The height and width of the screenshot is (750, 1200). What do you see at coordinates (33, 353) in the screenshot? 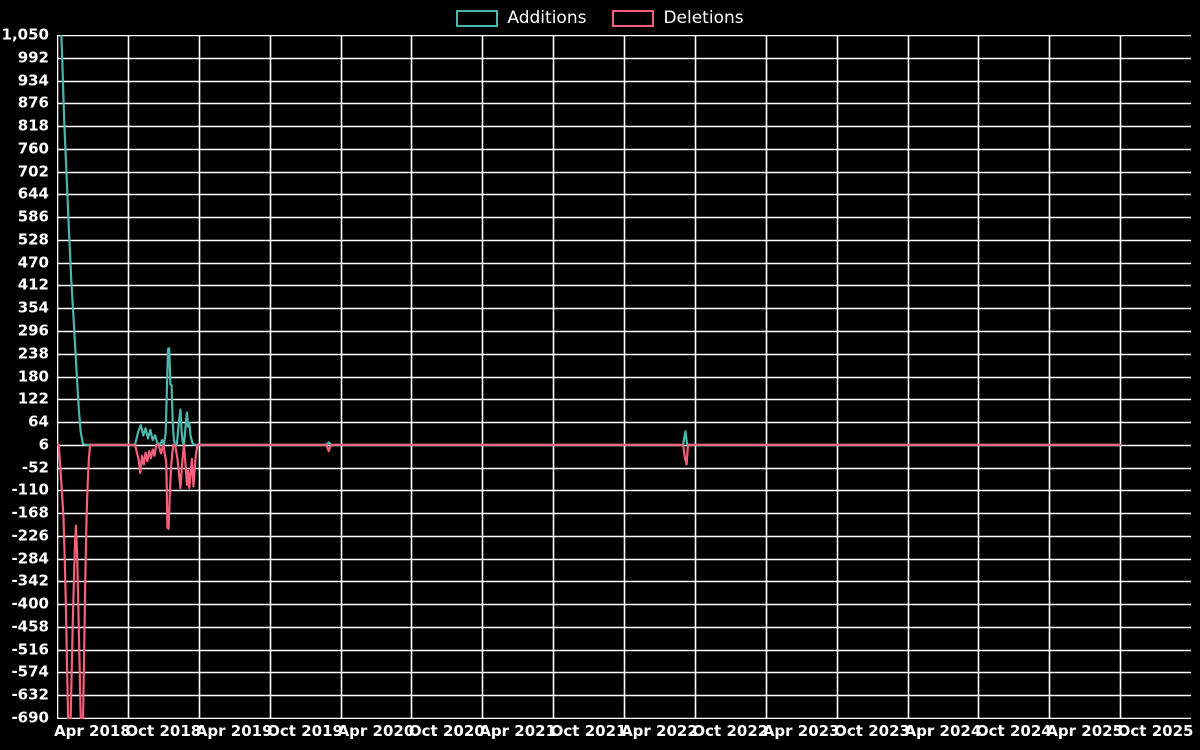
I see `y-axis-tick-label: 238` at bounding box center [33, 353].